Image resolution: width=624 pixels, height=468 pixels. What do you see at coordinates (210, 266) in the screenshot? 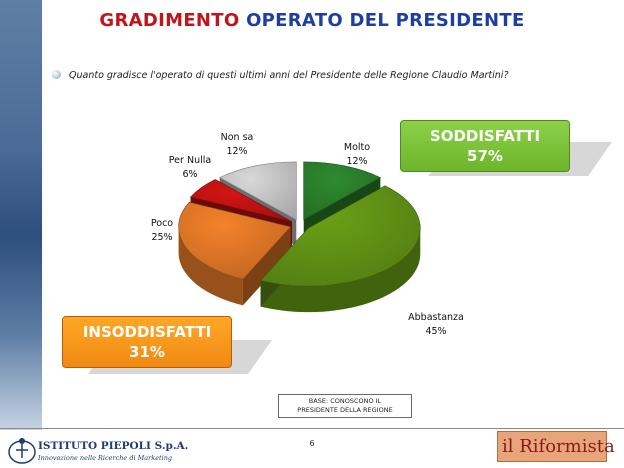
I see `pie-wall-poco` at bounding box center [210, 266].